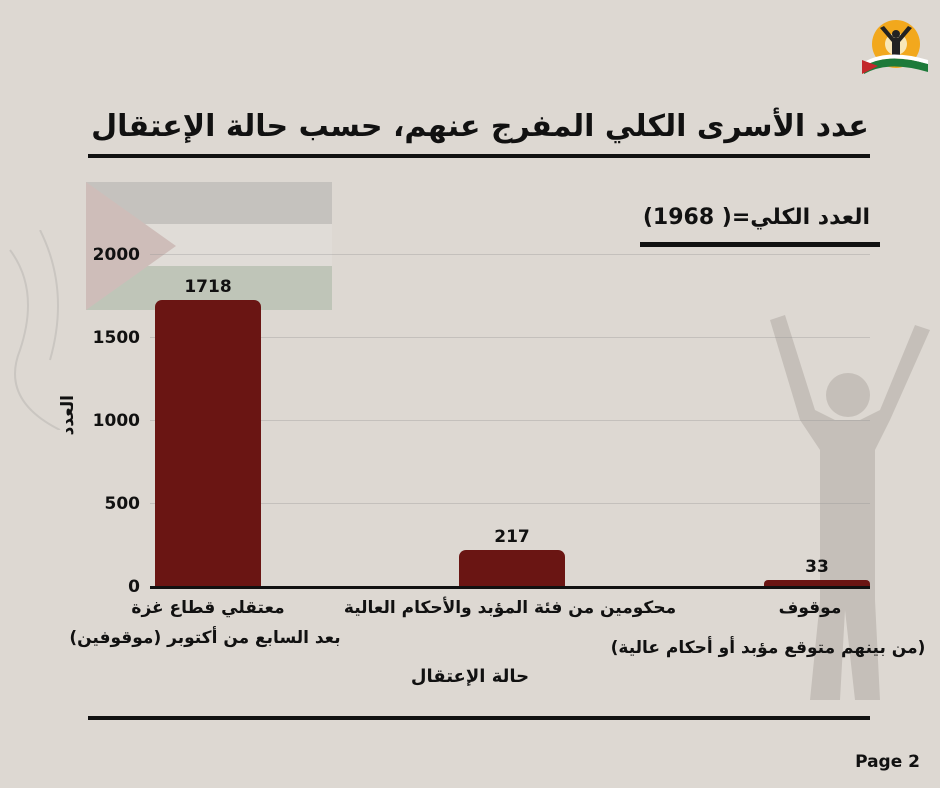 This screenshot has width=940, height=788. I want to click on barbed-wire-decoration, so click(35, 330).